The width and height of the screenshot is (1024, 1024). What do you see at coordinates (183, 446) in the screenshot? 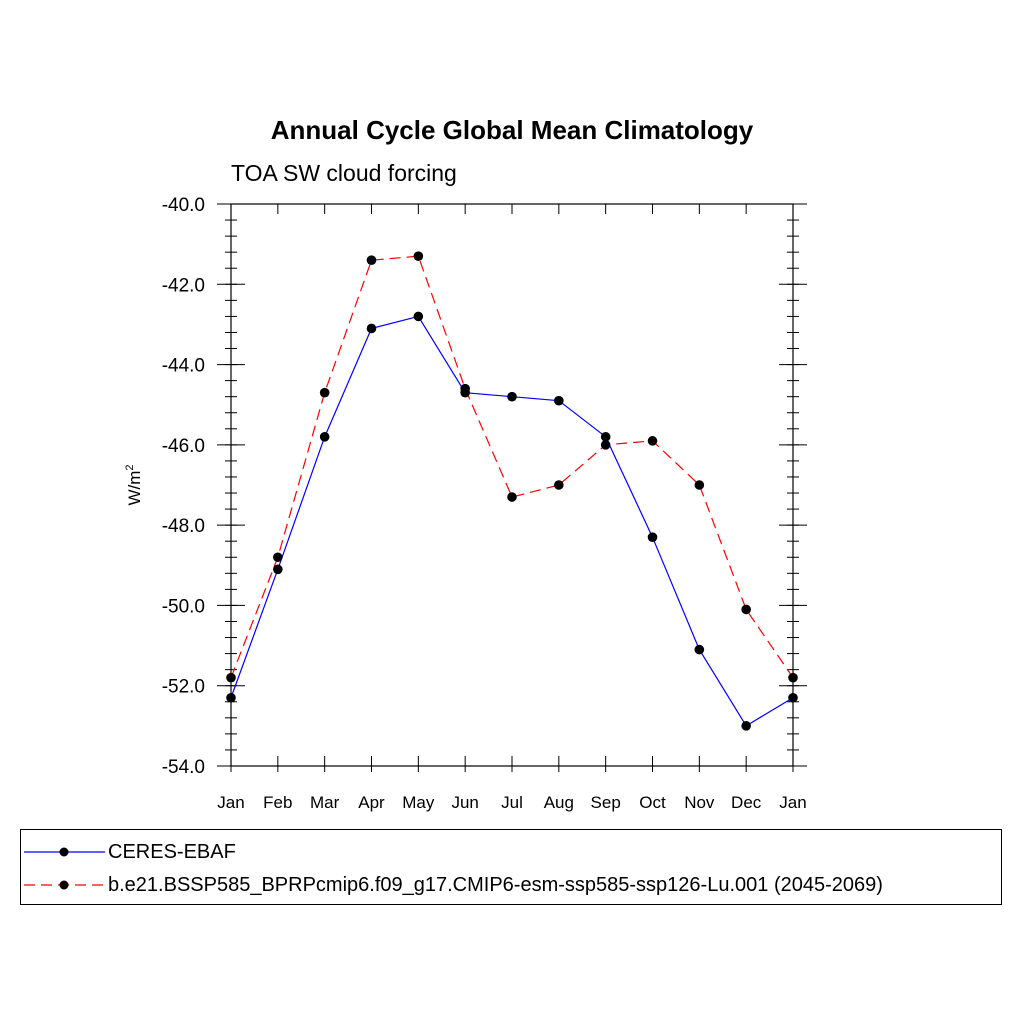
I see `y-tick-label: -46.0` at bounding box center [183, 446].